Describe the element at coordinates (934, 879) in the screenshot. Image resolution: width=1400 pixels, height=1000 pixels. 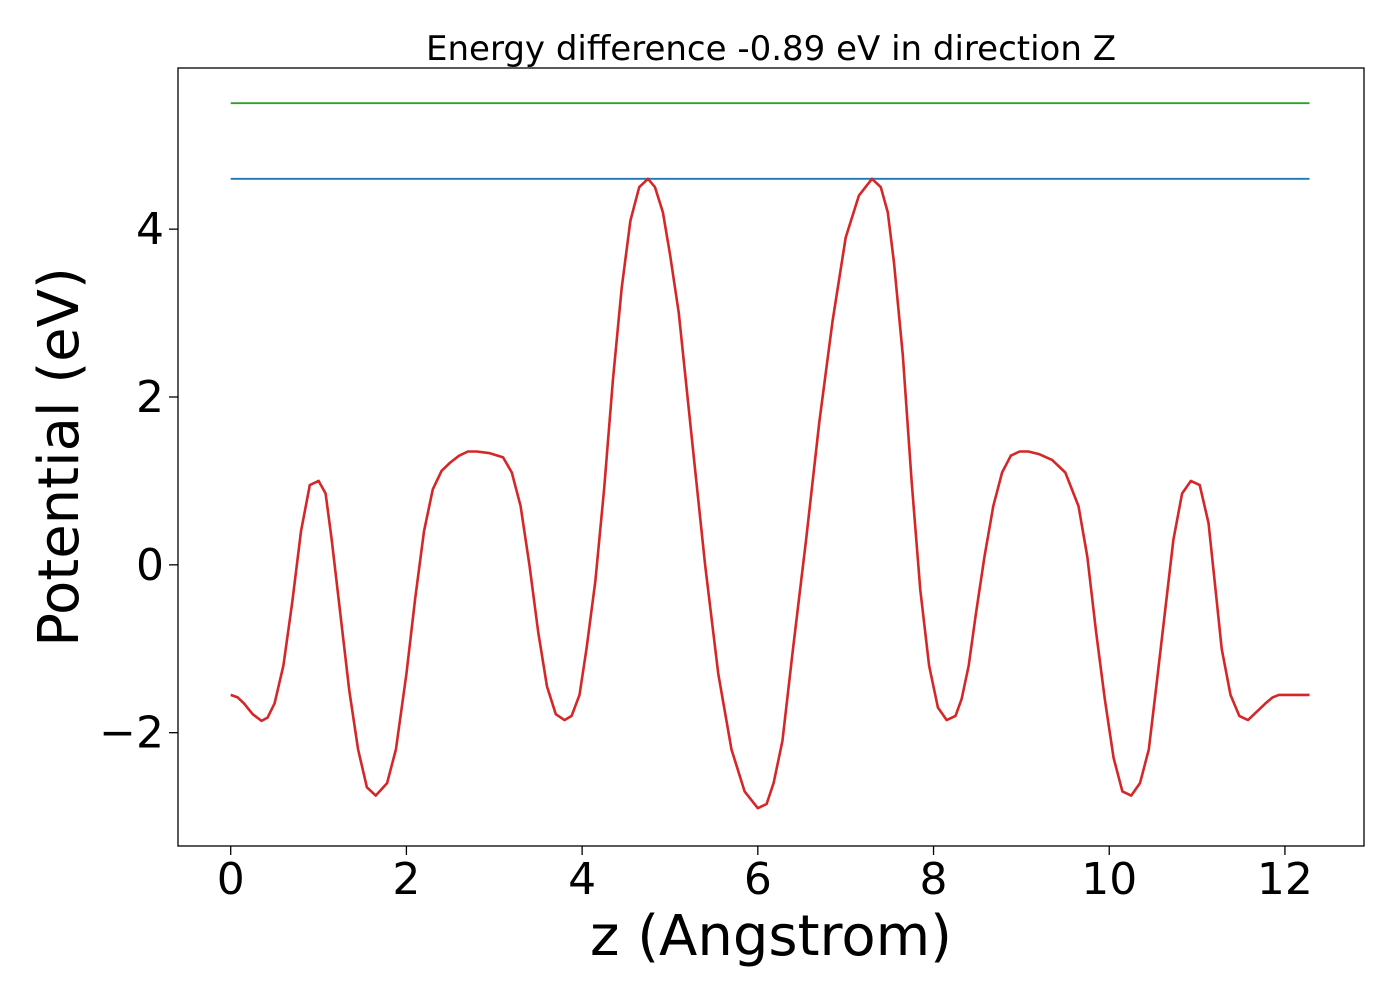
I see `x-tick-label: 8` at that location.